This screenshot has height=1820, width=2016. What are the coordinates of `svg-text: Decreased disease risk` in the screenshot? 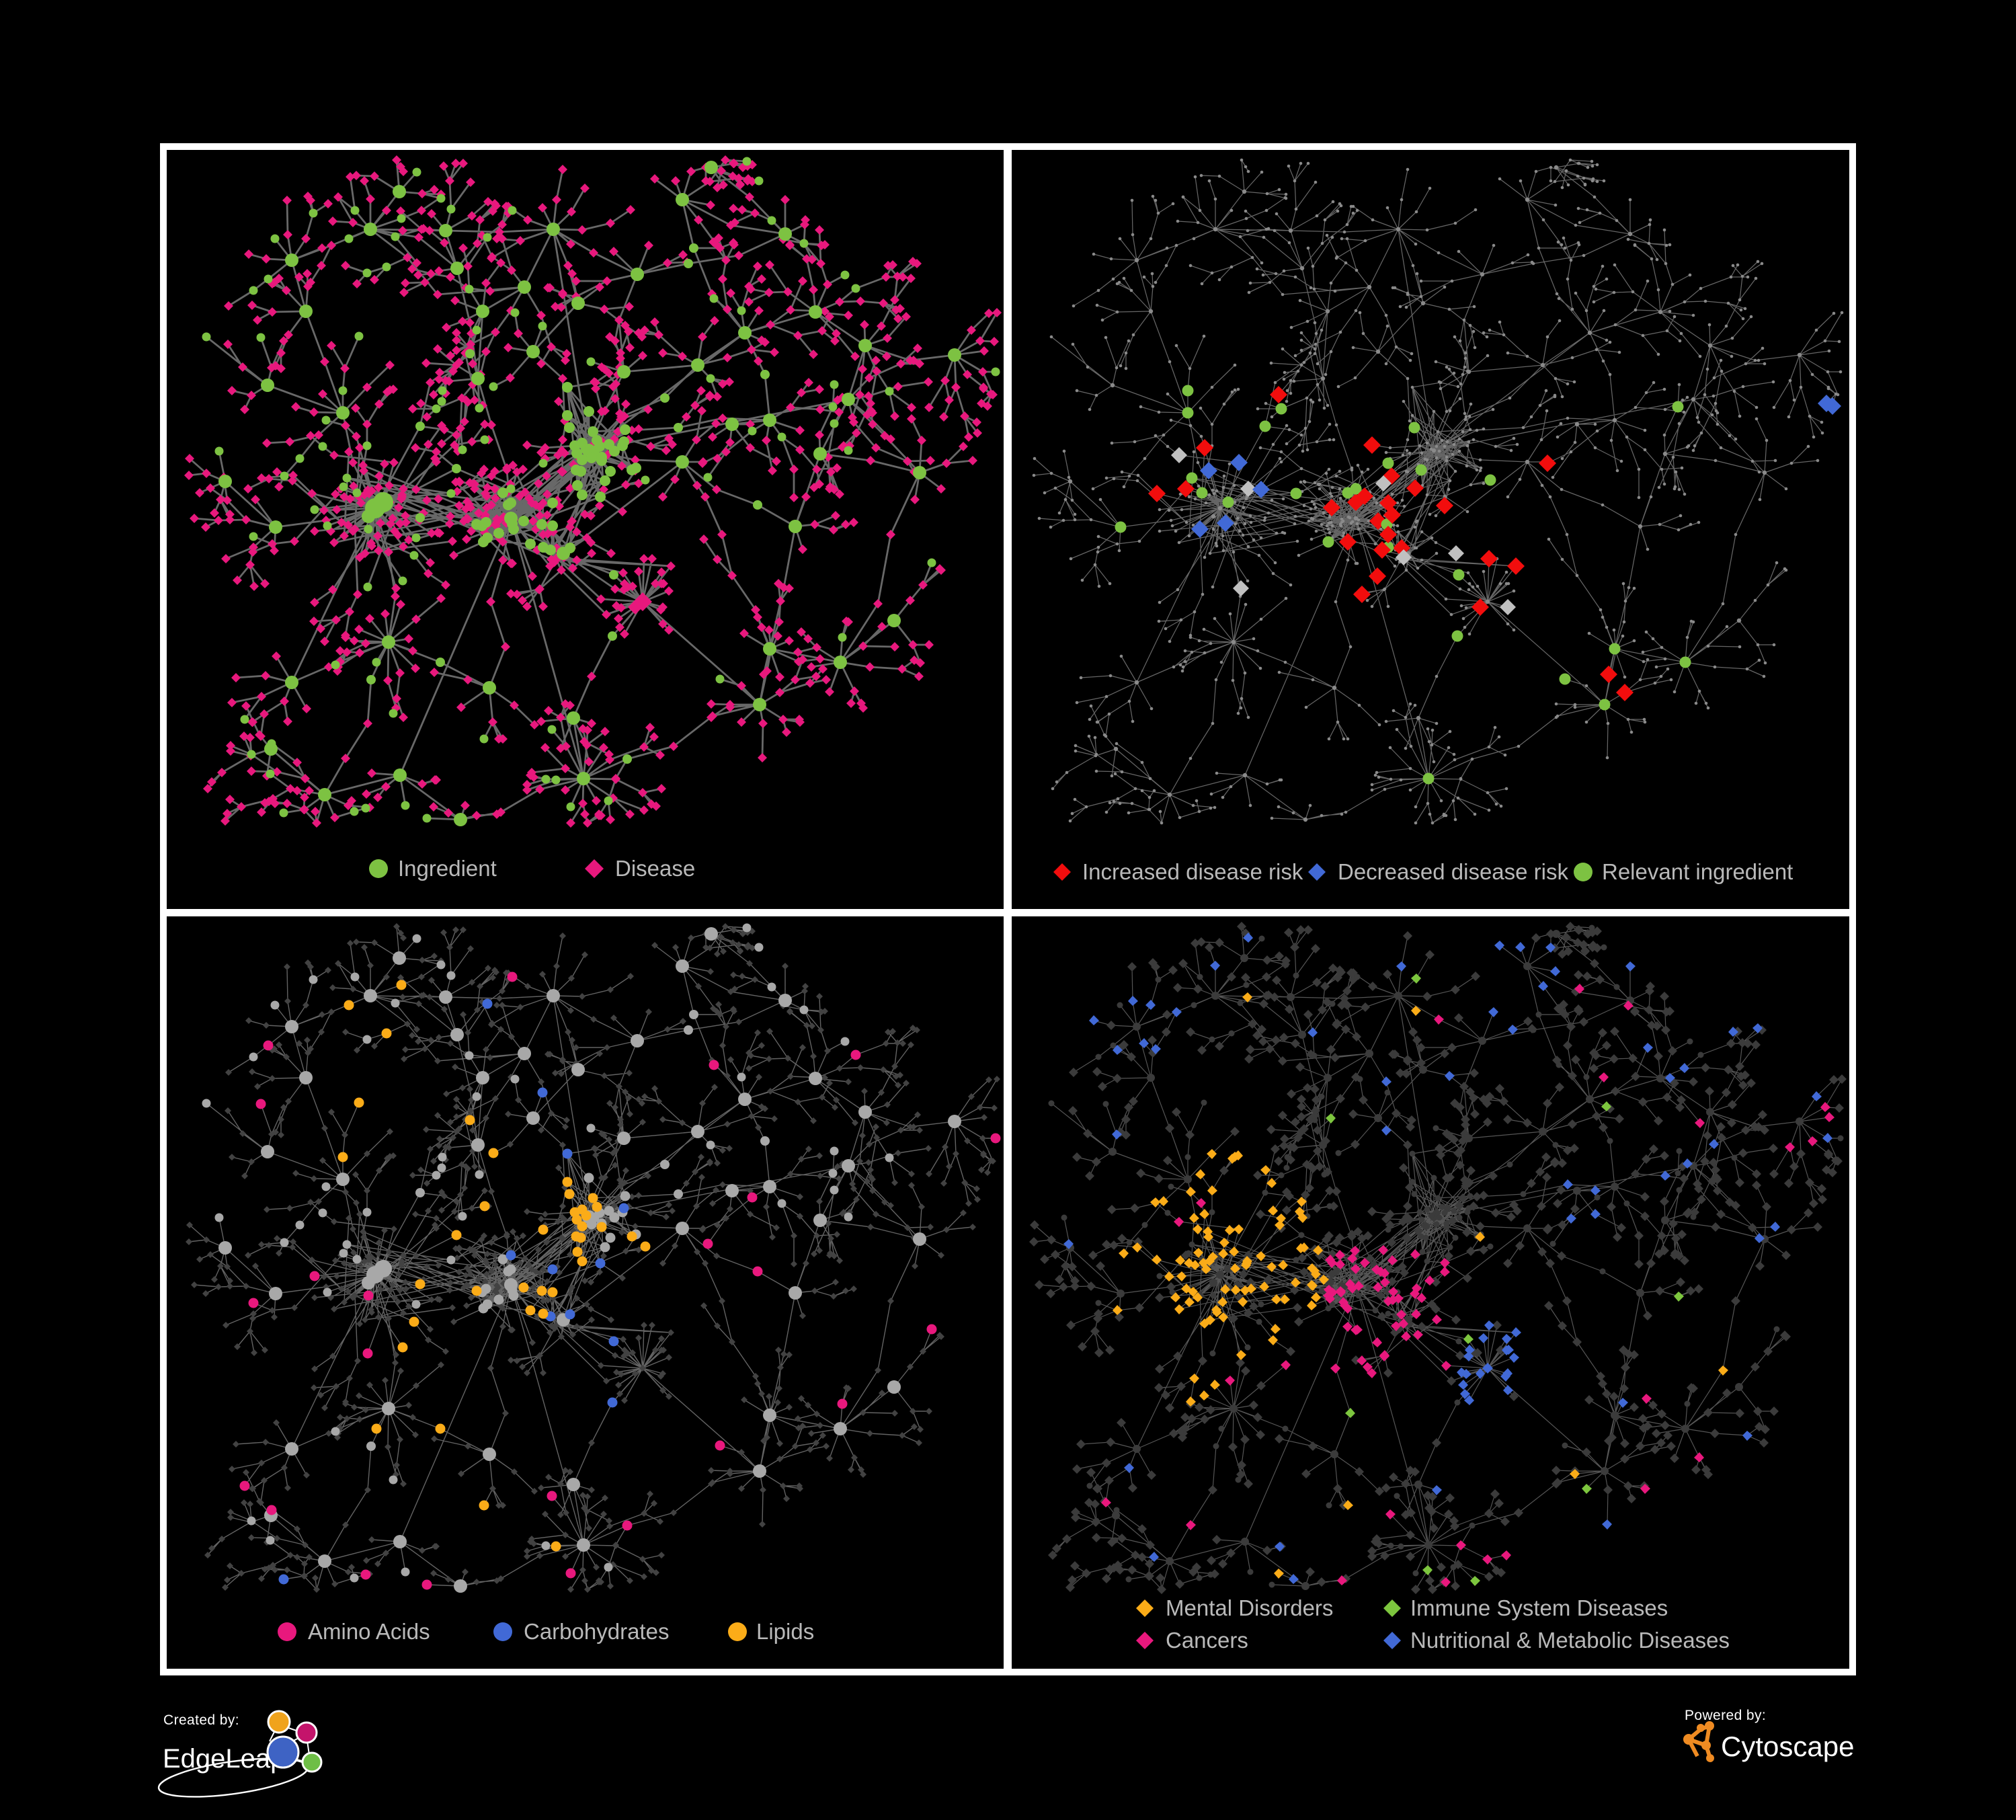 It's located at (1453, 871).